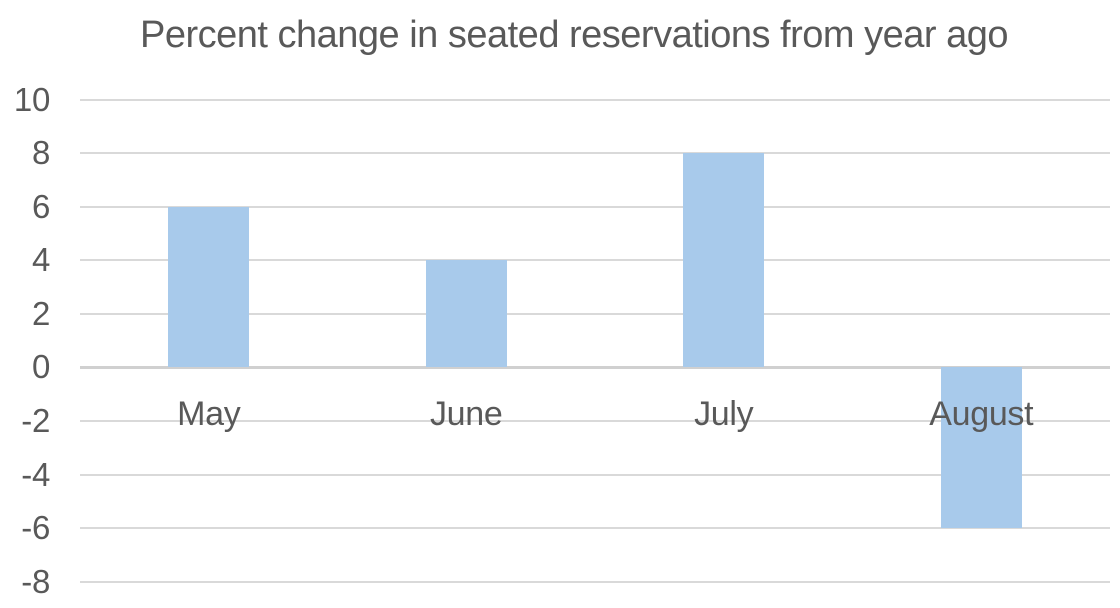 This screenshot has width=1120, height=608. What do you see at coordinates (35, 528) in the screenshot?
I see `y-axis-tick-label: -6` at bounding box center [35, 528].